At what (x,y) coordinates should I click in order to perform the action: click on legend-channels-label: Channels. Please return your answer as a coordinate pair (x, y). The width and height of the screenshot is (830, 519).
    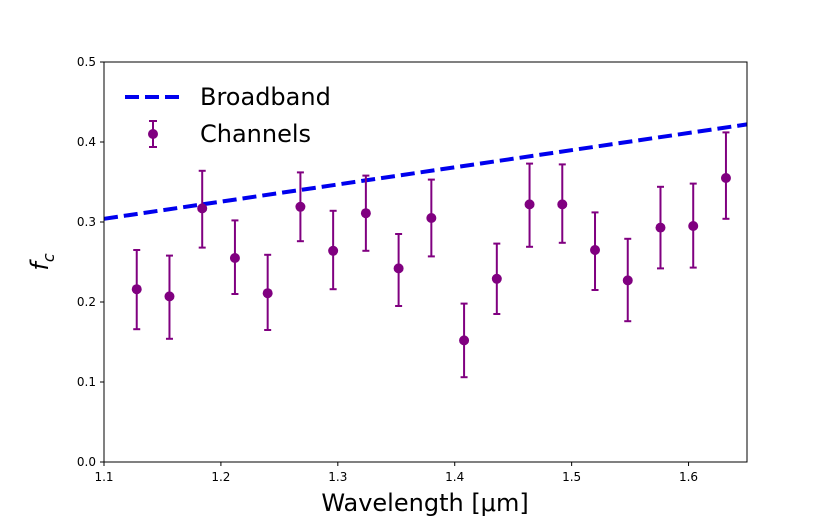
    Looking at the image, I should click on (255, 134).